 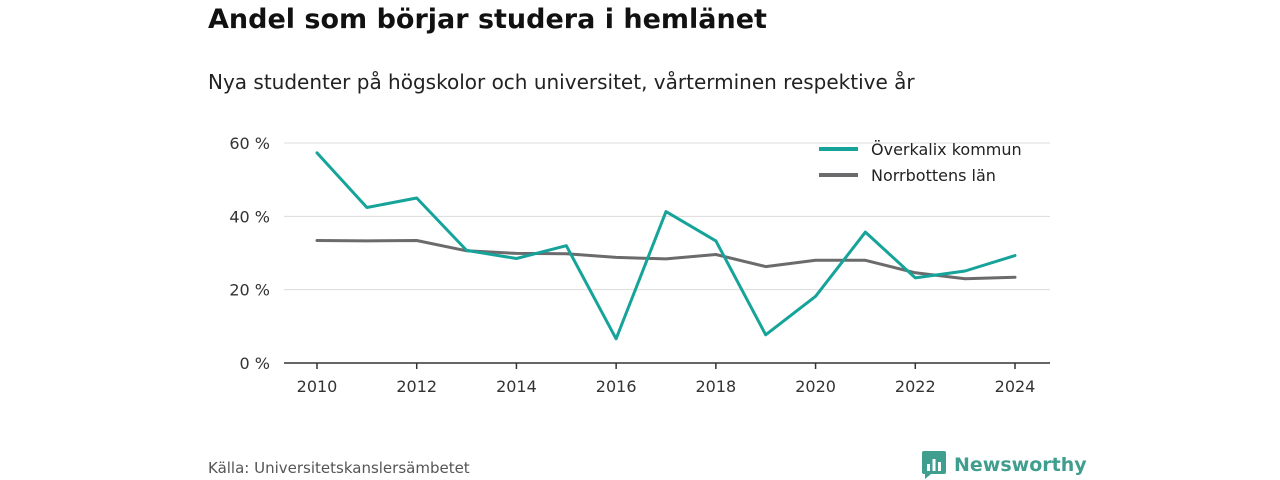 I want to click on y-axis-ticks: 0 % 20 % 40 % 60 %, so click(x=249, y=253).